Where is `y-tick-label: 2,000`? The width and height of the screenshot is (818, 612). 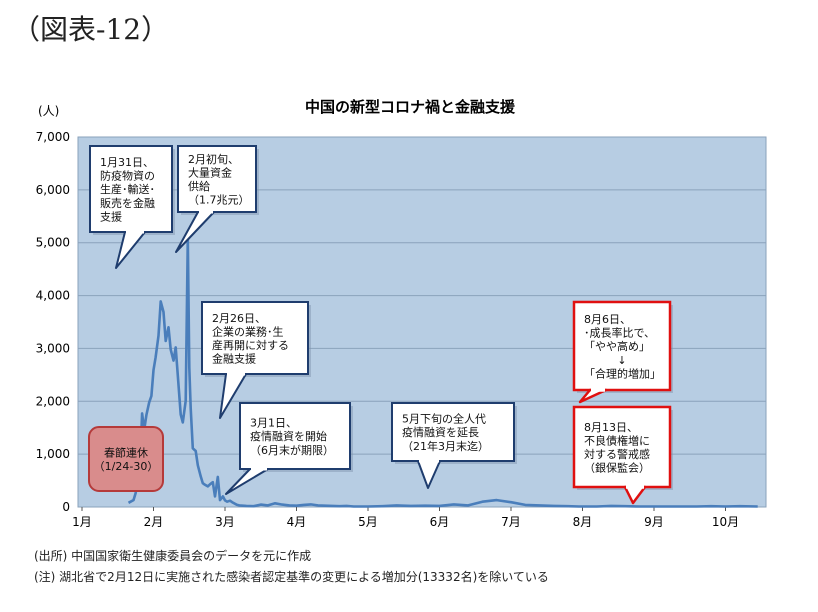 y-tick-label: 2,000 is located at coordinates (53, 401).